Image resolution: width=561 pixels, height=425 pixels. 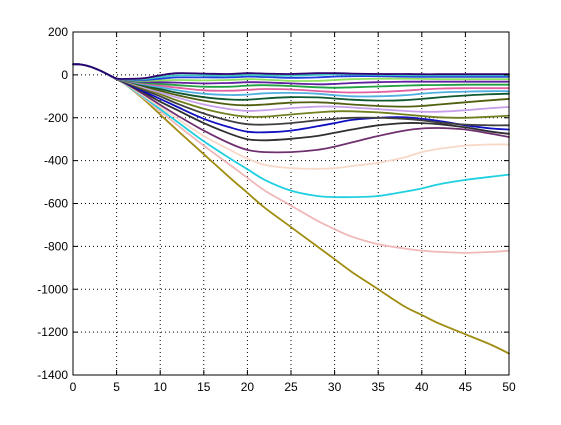 What do you see at coordinates (56, 161) in the screenshot?
I see `y-tick-label: -400` at bounding box center [56, 161].